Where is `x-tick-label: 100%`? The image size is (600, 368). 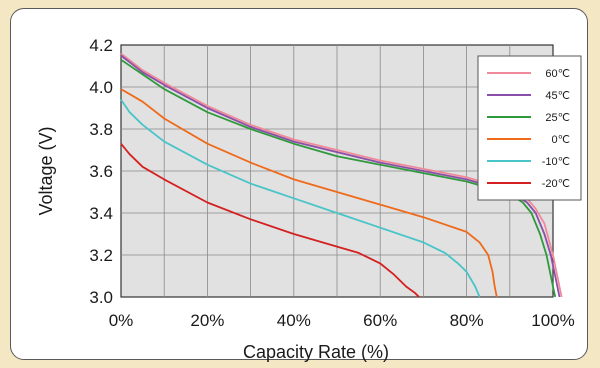 x-tick-label: 100% is located at coordinates (552, 320).